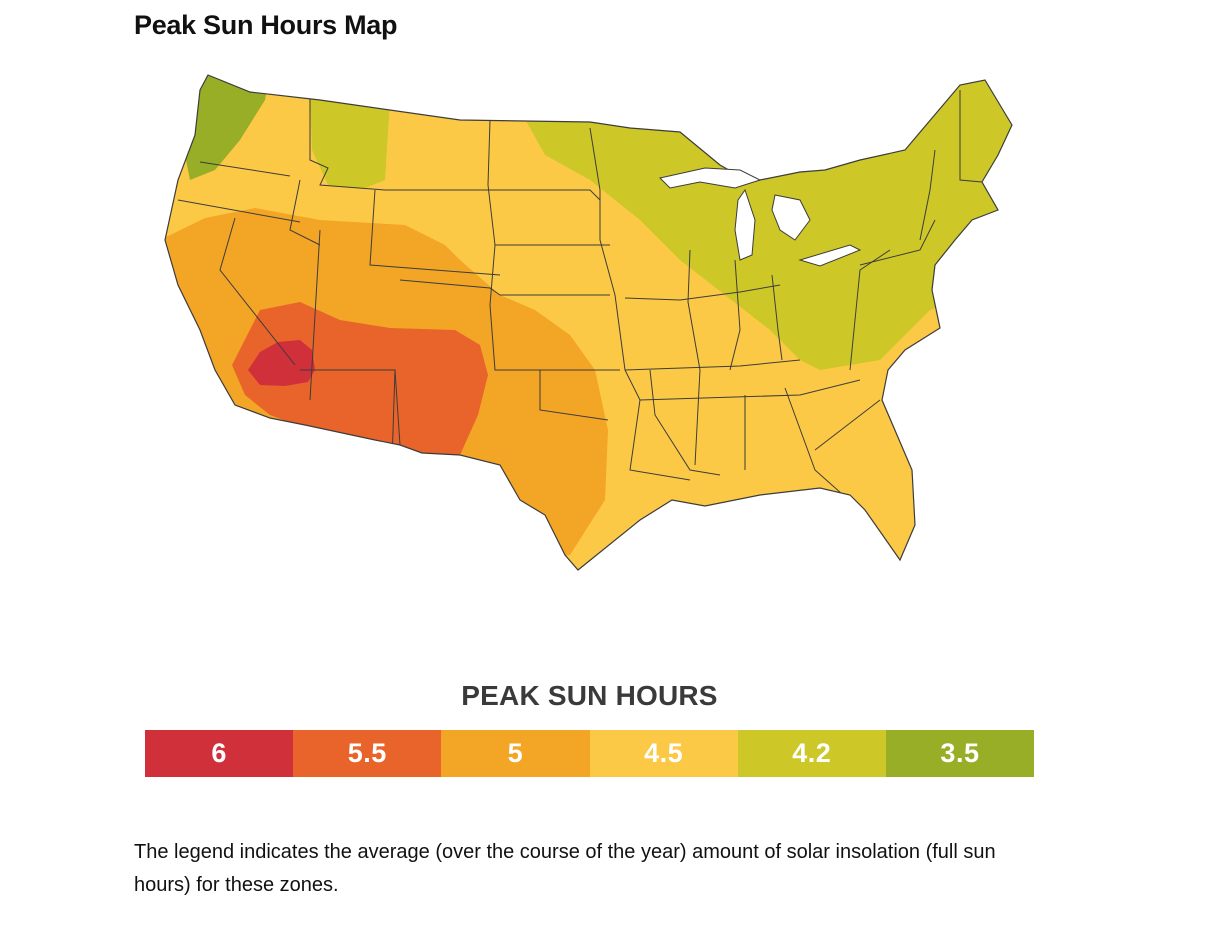 This screenshot has width=1218, height=927. What do you see at coordinates (266, 25) in the screenshot?
I see `page-title: Peak Sun Hours Map` at bounding box center [266, 25].